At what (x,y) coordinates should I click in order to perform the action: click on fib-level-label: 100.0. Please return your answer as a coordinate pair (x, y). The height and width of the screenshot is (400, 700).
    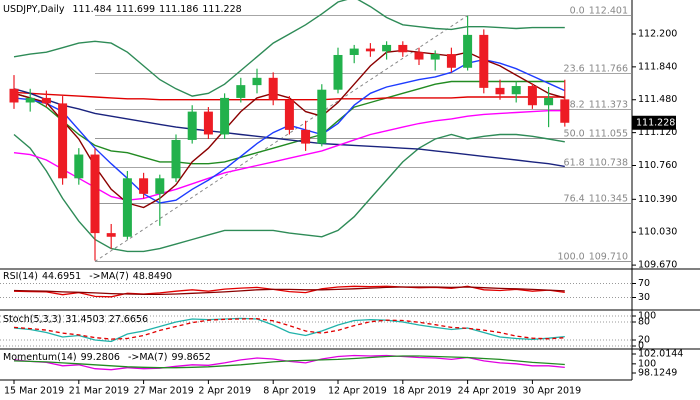
    Looking at the image, I should click on (571, 256).